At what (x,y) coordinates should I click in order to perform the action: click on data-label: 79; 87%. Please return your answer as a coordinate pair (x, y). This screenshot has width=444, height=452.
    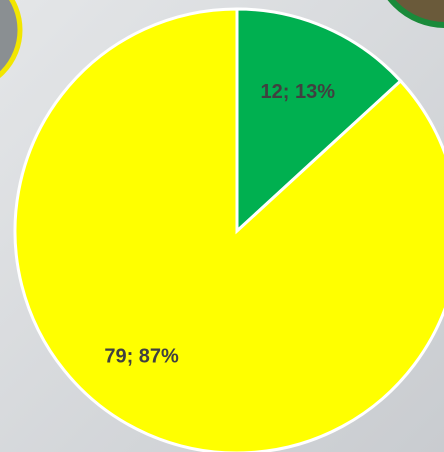
    Looking at the image, I should click on (141, 356).